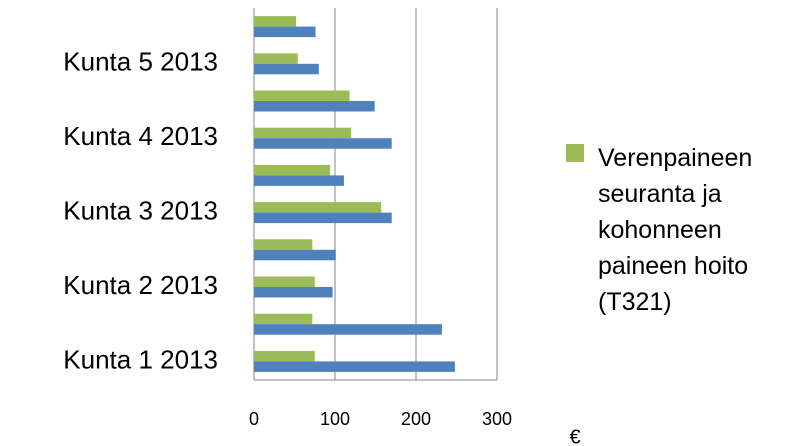 This screenshot has width=812, height=446. What do you see at coordinates (140, 285) in the screenshot?
I see `y-tick-label: Kunta 2 2013` at bounding box center [140, 285].